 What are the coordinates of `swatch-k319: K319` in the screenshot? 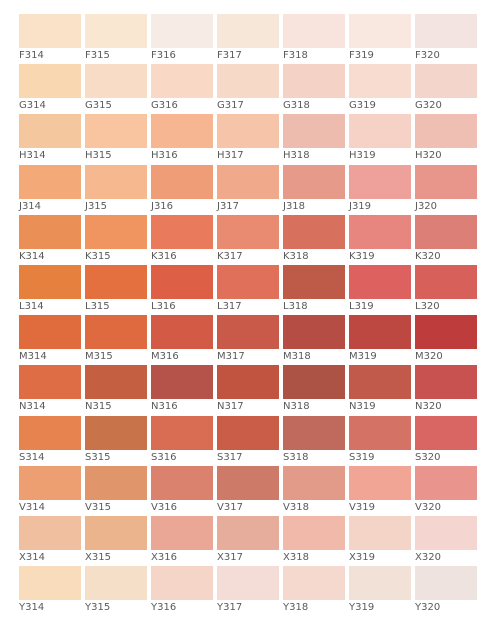 It's located at (380, 239).